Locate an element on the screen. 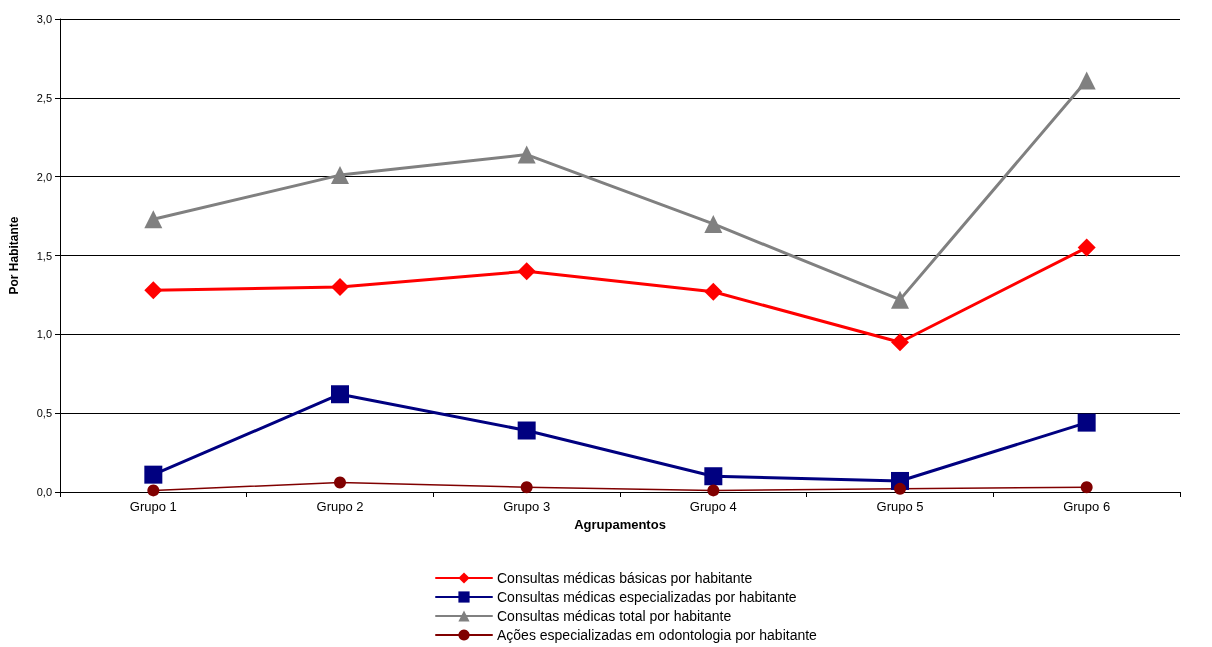  y-axis-title: Por Habitante is located at coordinates (14, 255).